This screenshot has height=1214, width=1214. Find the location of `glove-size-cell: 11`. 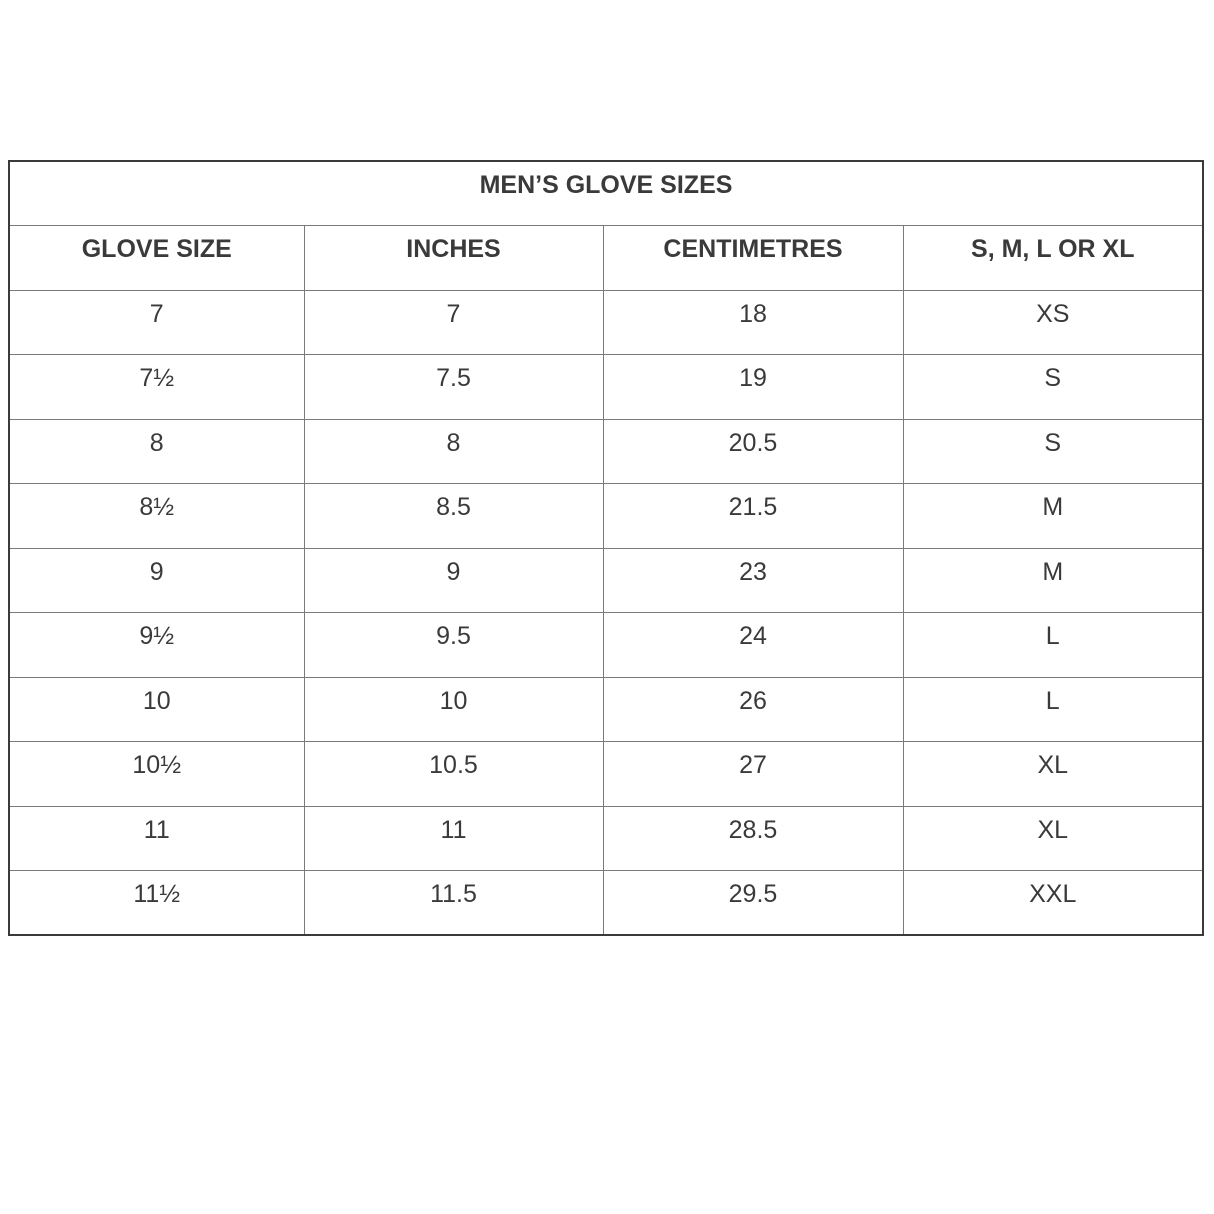

glove-size-cell: 11 is located at coordinates (156, 838).